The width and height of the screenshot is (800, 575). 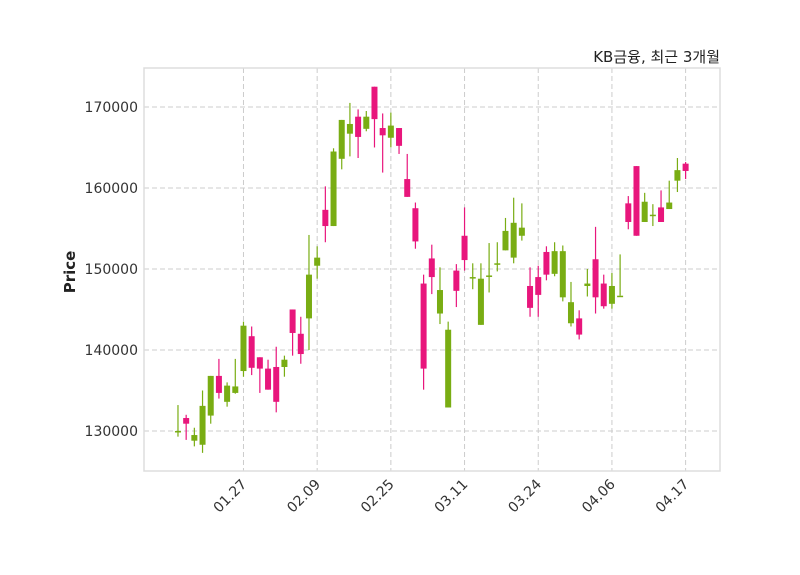 I want to click on y-tick-label: 160000, so click(x=111, y=189).